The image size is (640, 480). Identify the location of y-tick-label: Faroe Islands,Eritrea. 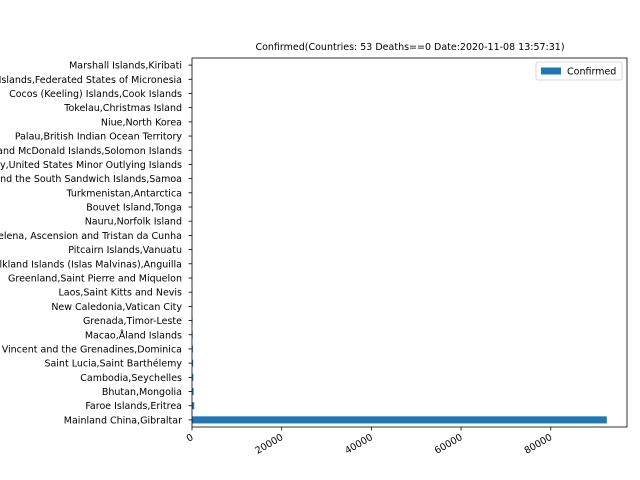
(133, 406).